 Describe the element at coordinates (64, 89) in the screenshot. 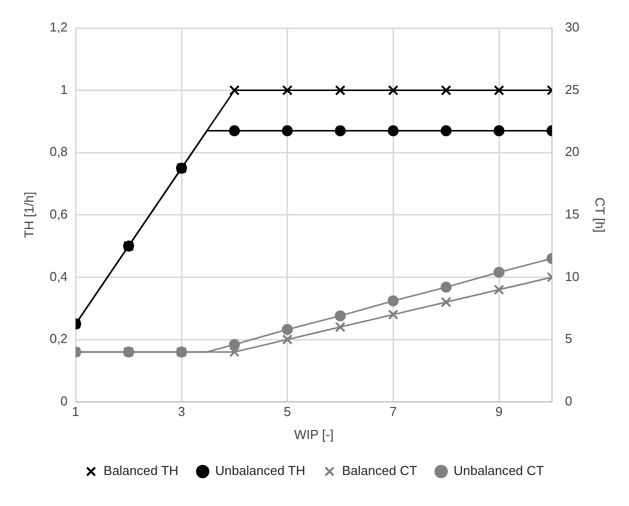

I see `y-tick-label: 1` at that location.